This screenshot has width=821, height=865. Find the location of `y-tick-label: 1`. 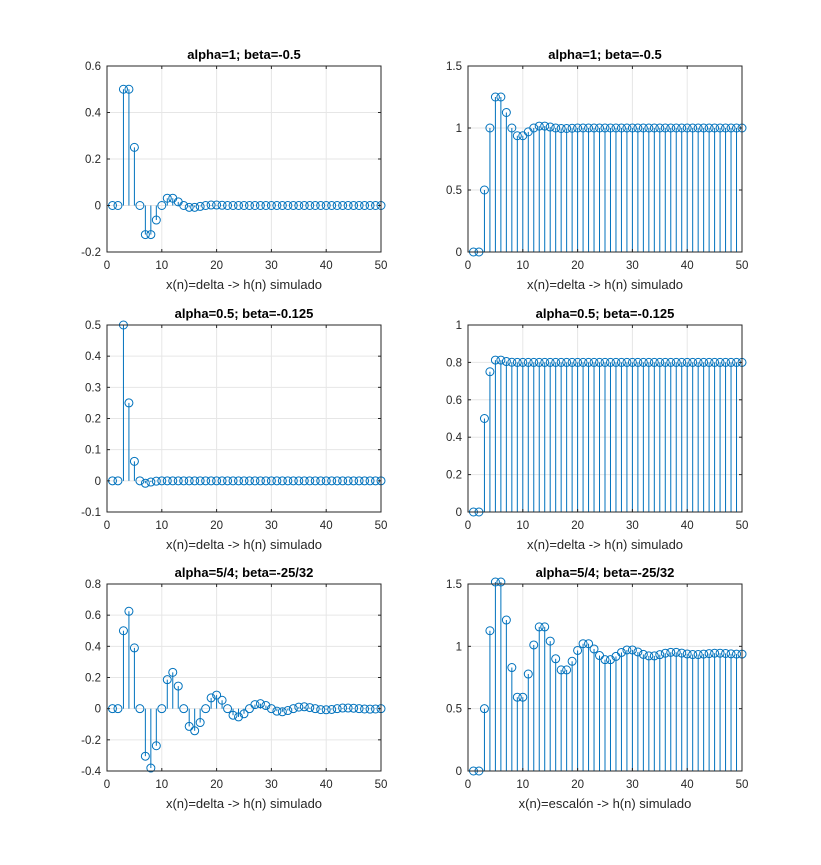

y-tick-label: 1 is located at coordinates (459, 129).